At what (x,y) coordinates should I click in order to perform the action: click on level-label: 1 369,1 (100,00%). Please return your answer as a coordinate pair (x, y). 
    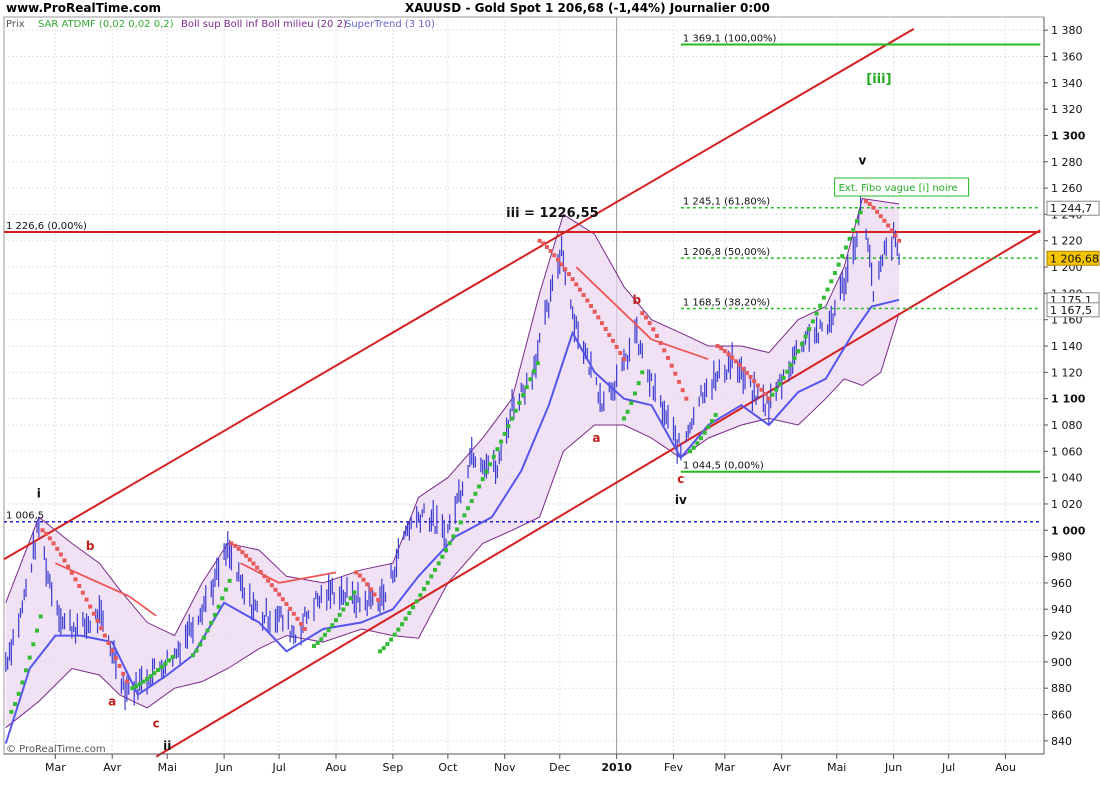
    Looking at the image, I should click on (730, 39).